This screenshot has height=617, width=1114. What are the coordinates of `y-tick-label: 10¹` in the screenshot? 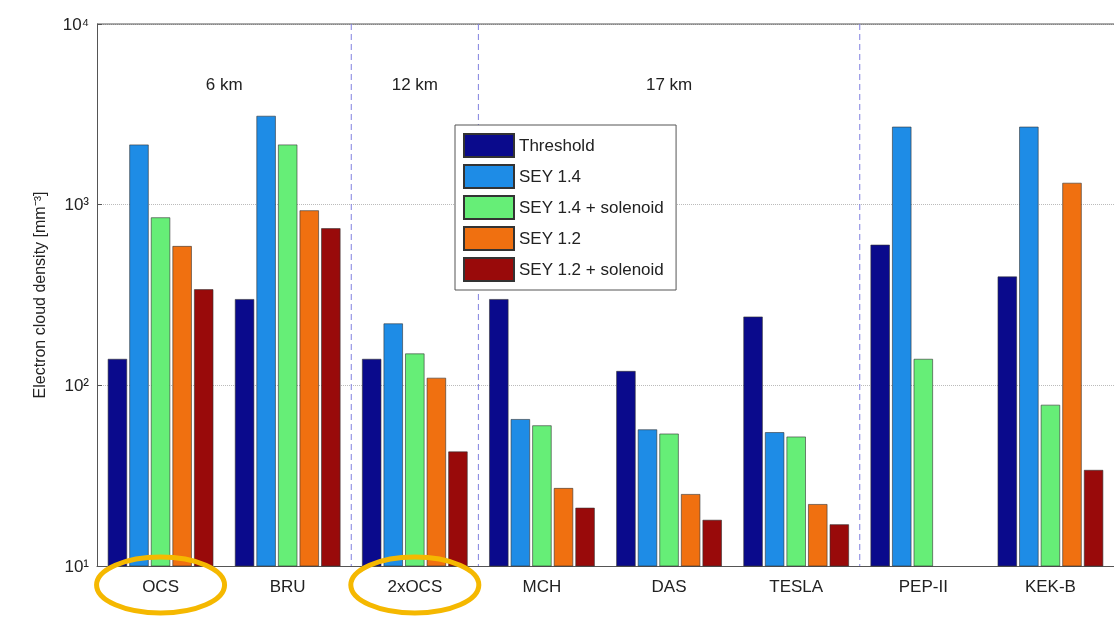 It's located at (77, 566).